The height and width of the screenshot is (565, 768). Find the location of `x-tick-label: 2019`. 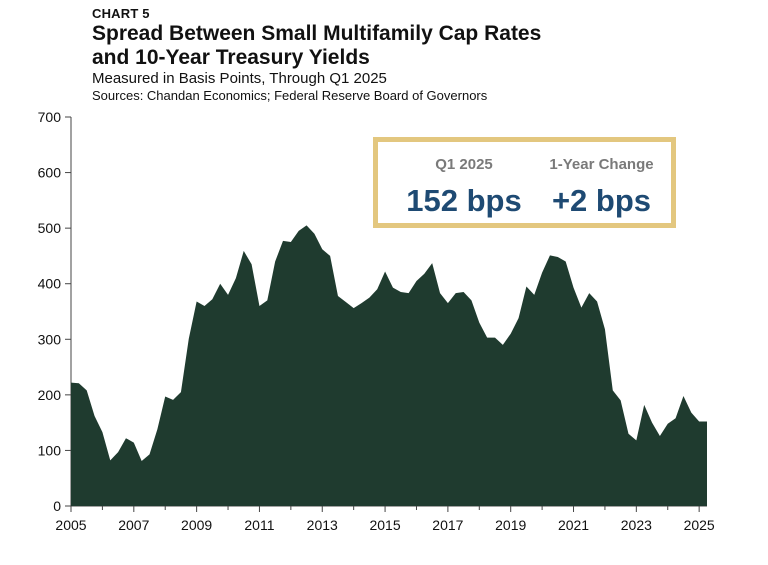

x-tick-label: 2019 is located at coordinates (510, 525).